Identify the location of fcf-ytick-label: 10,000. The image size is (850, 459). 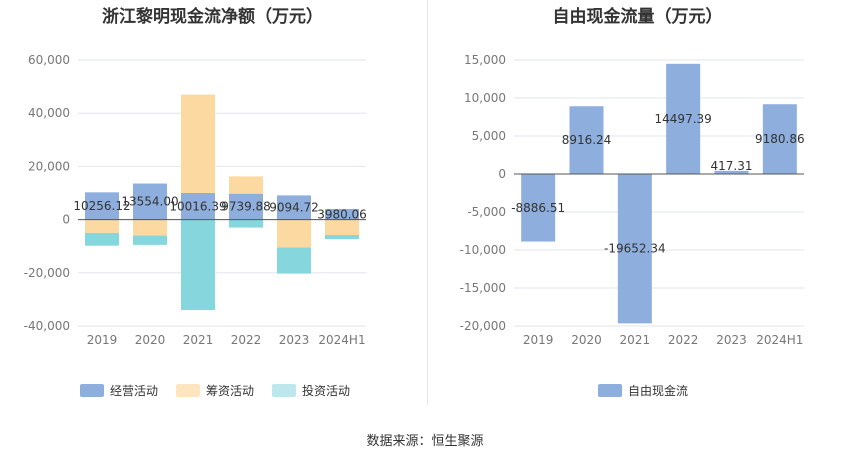
(485, 98).